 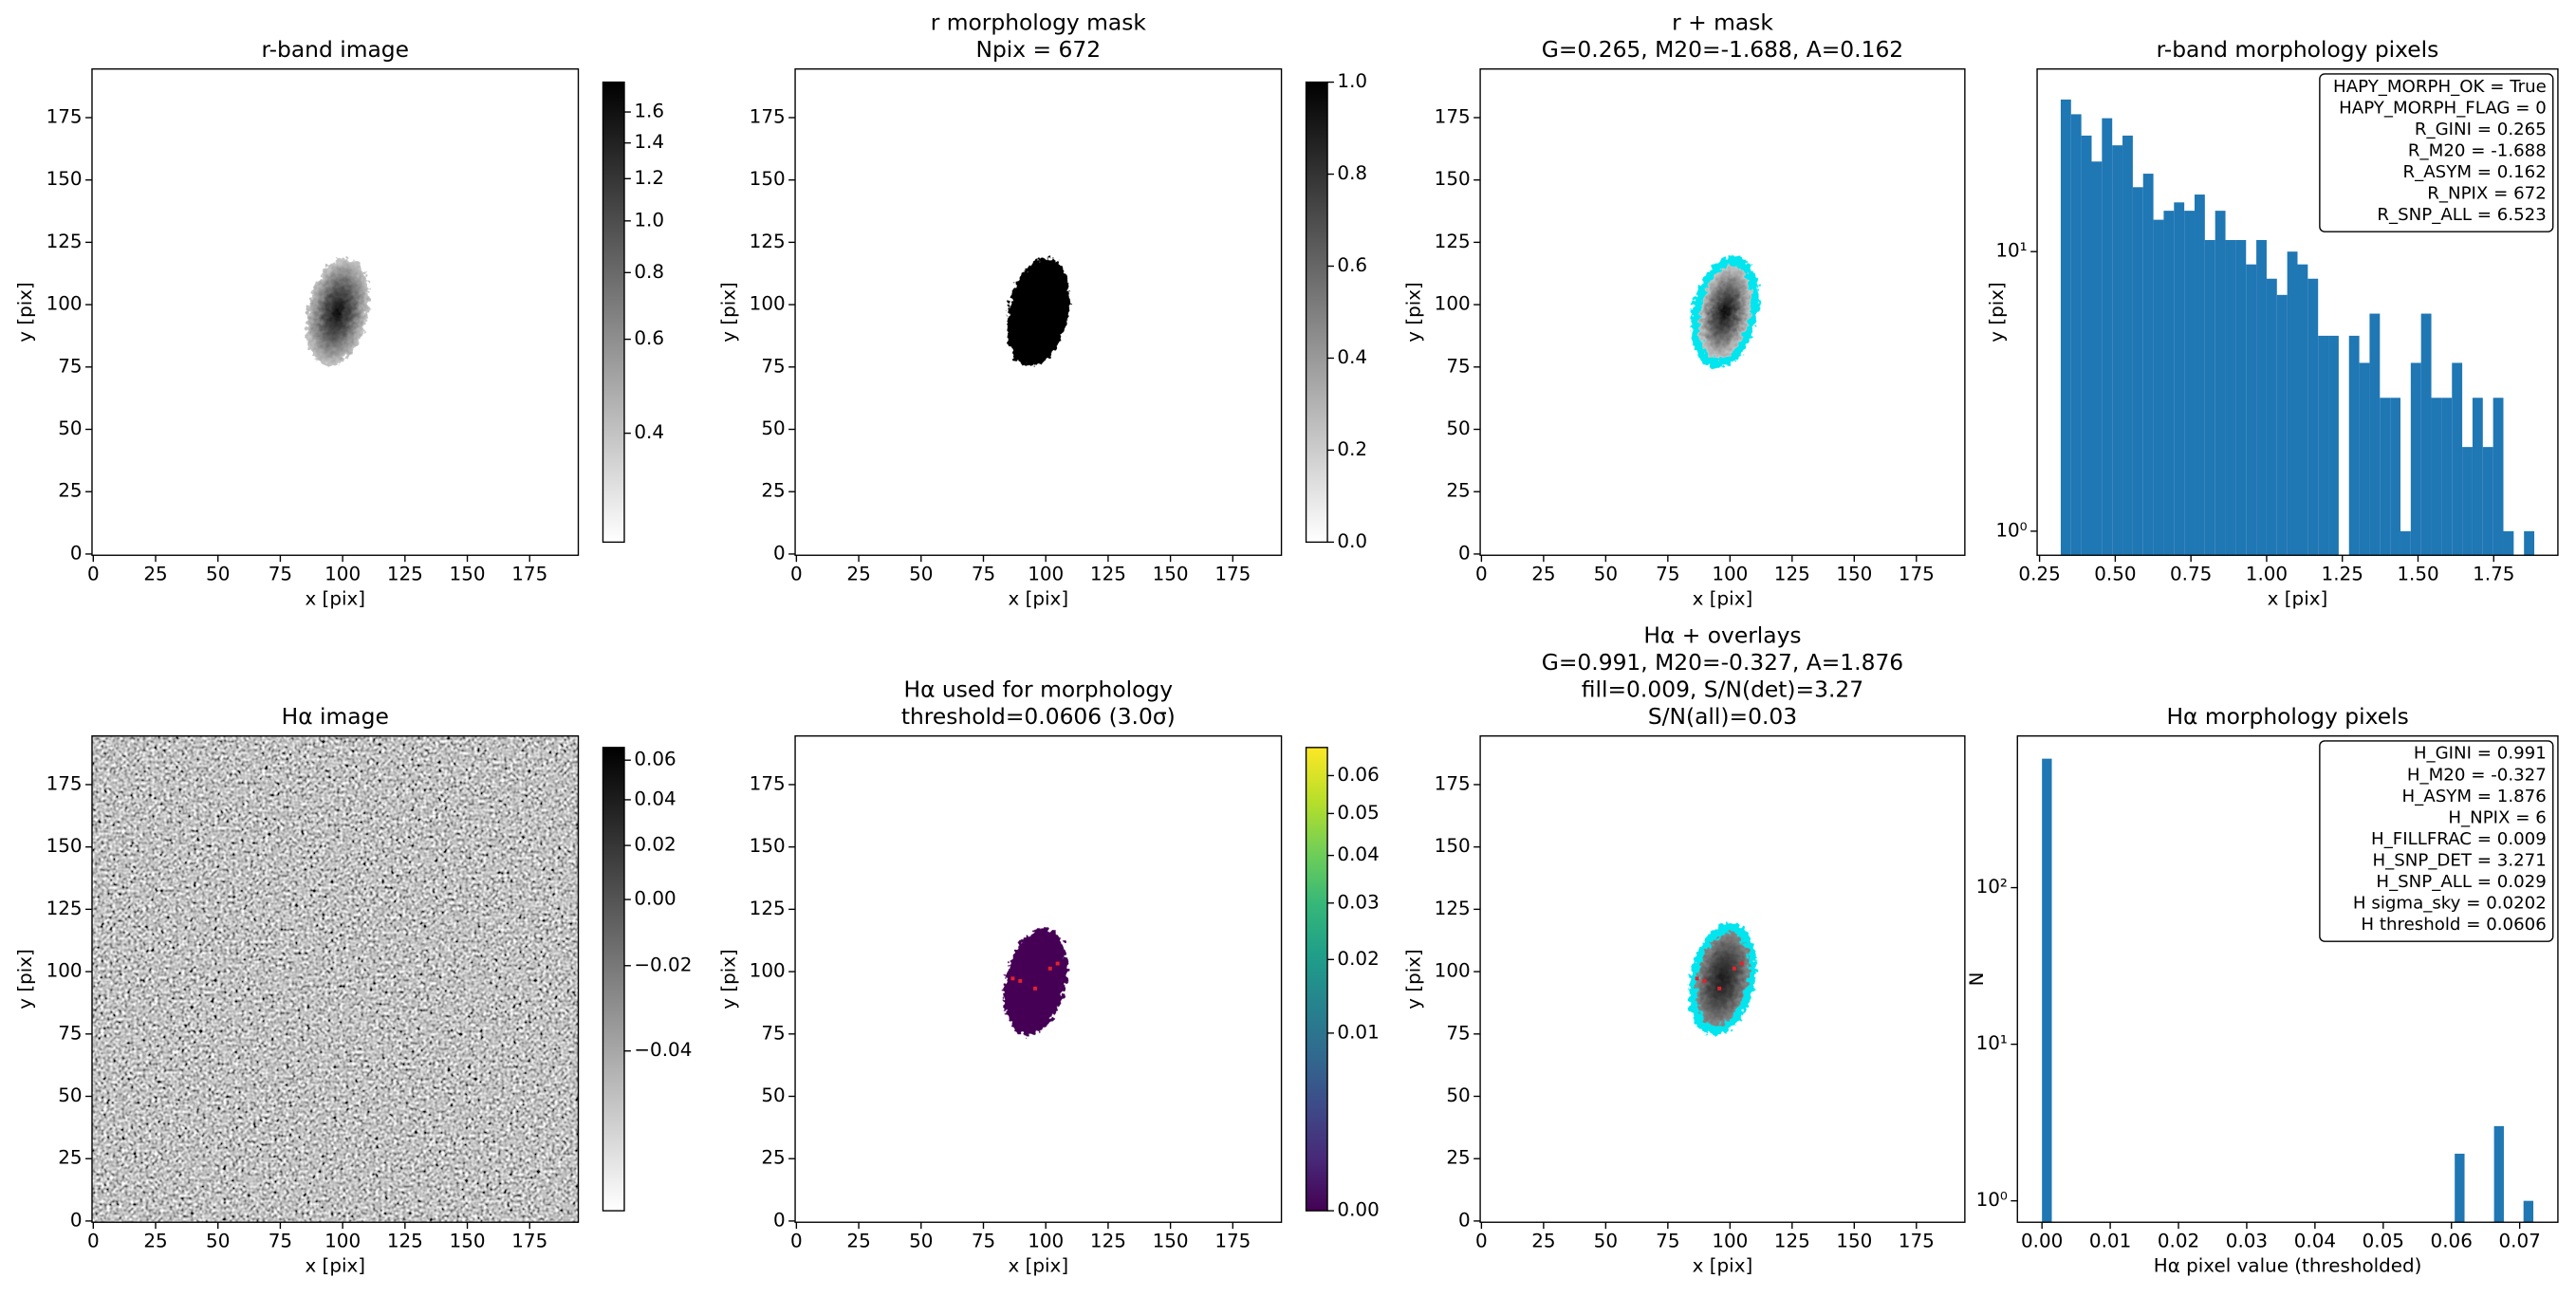 I want to click on chart-title: S/N(all)=0.03, so click(x=1722, y=717).